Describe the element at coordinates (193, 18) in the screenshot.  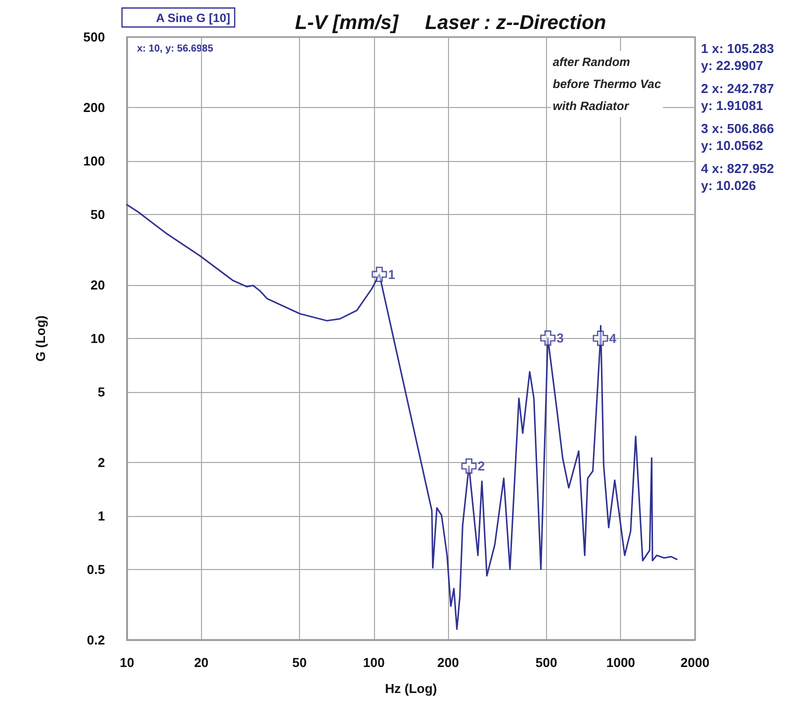
I see `text: A Sine G [10]` at that location.